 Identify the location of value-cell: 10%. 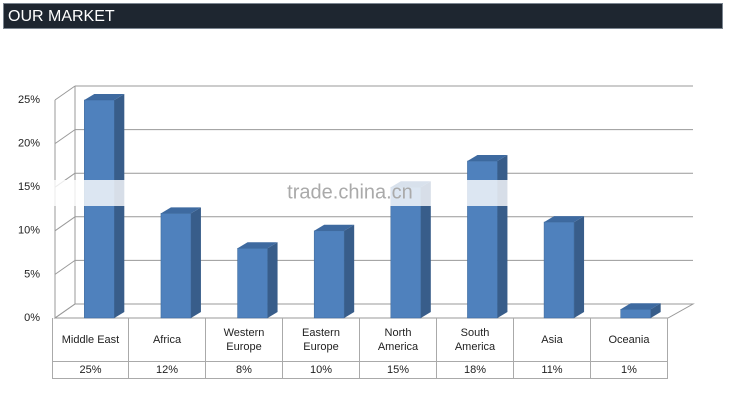
(321, 370).